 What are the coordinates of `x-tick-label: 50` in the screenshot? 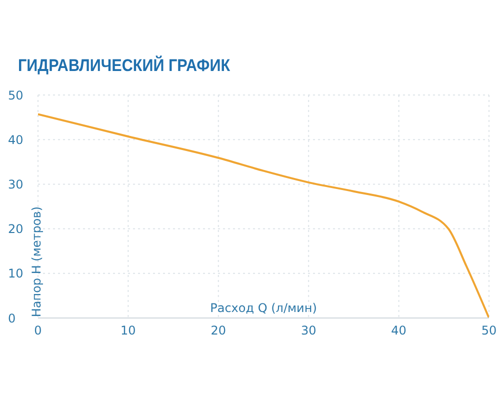 It's located at (489, 331).